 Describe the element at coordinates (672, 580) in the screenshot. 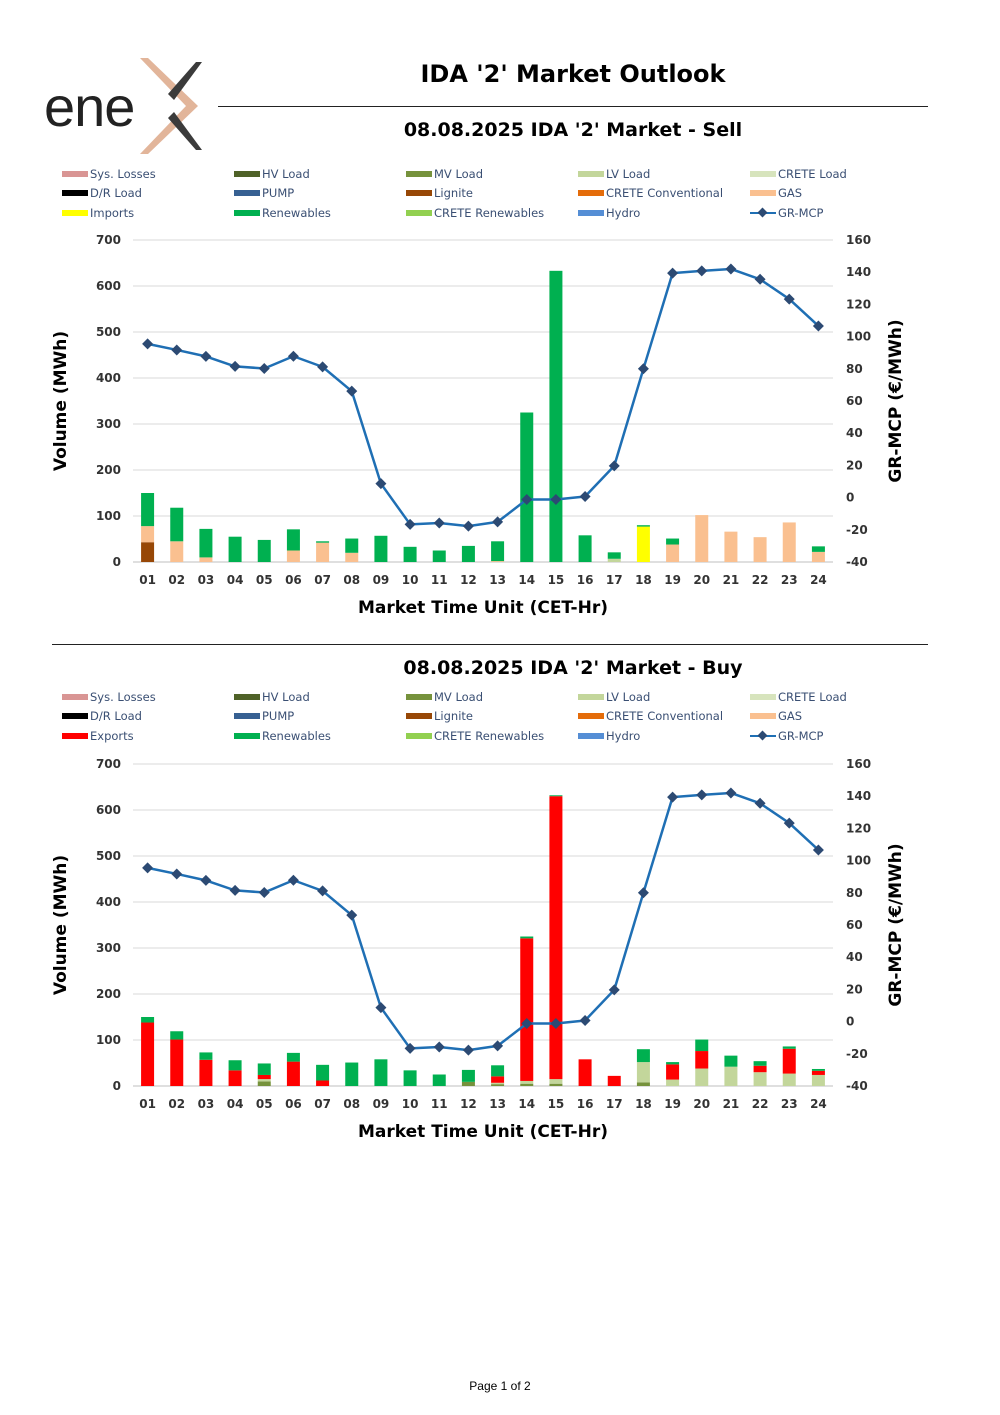

I see `x-tick-label: 19` at that location.